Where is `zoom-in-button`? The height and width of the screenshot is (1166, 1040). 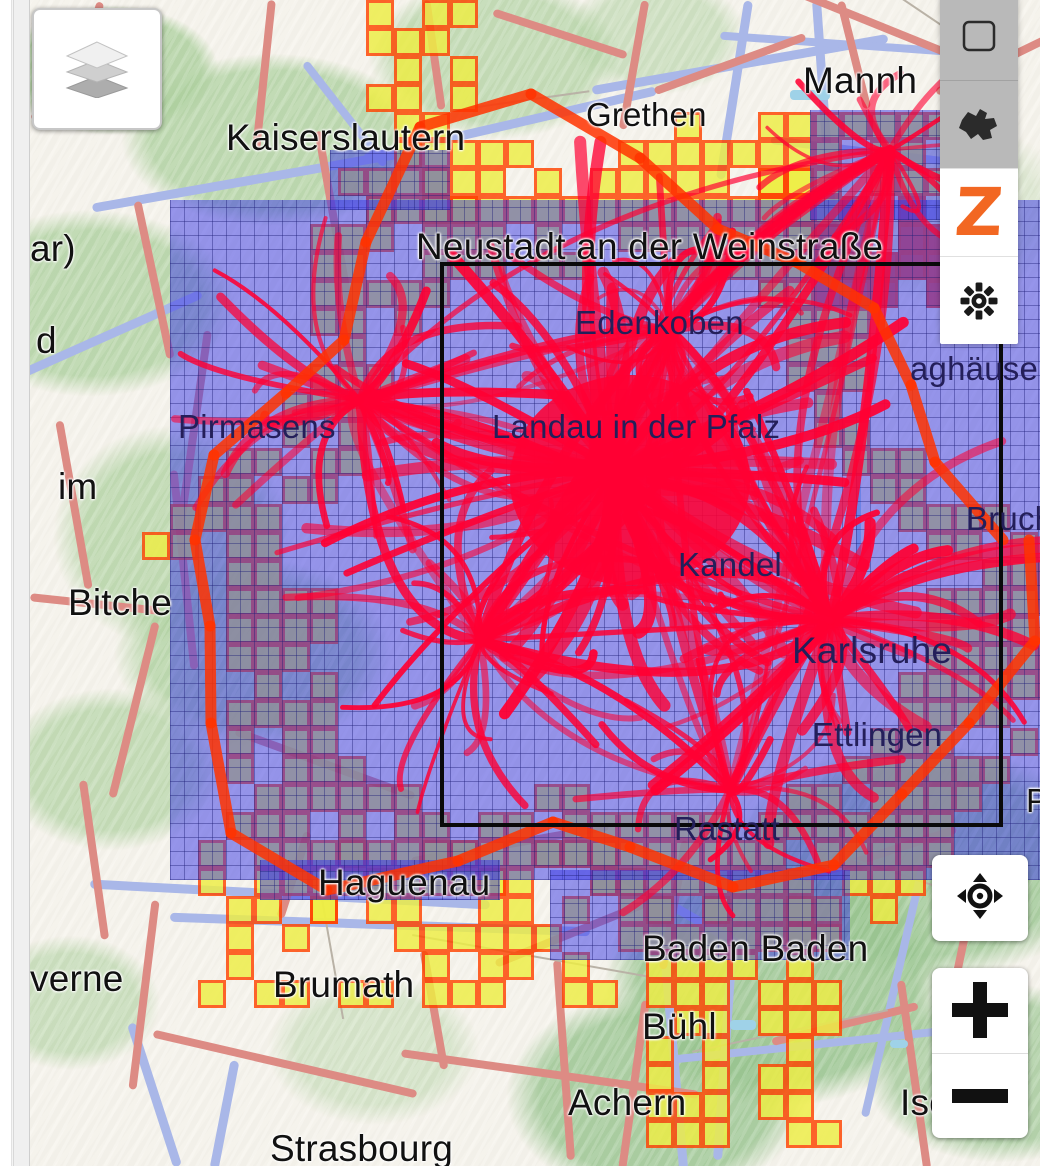
zoom-in-button is located at coordinates (980, 1010).